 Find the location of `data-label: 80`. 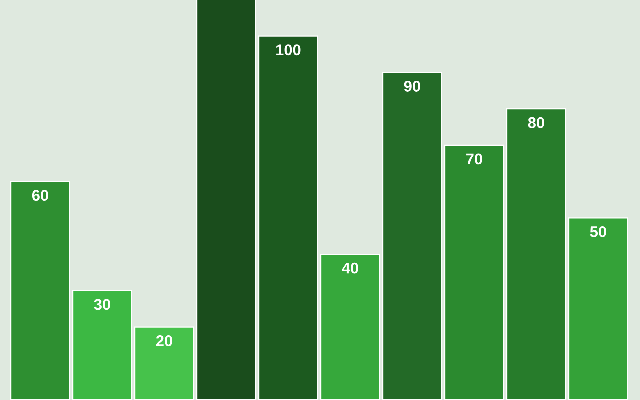

data-label: 80 is located at coordinates (536, 122).